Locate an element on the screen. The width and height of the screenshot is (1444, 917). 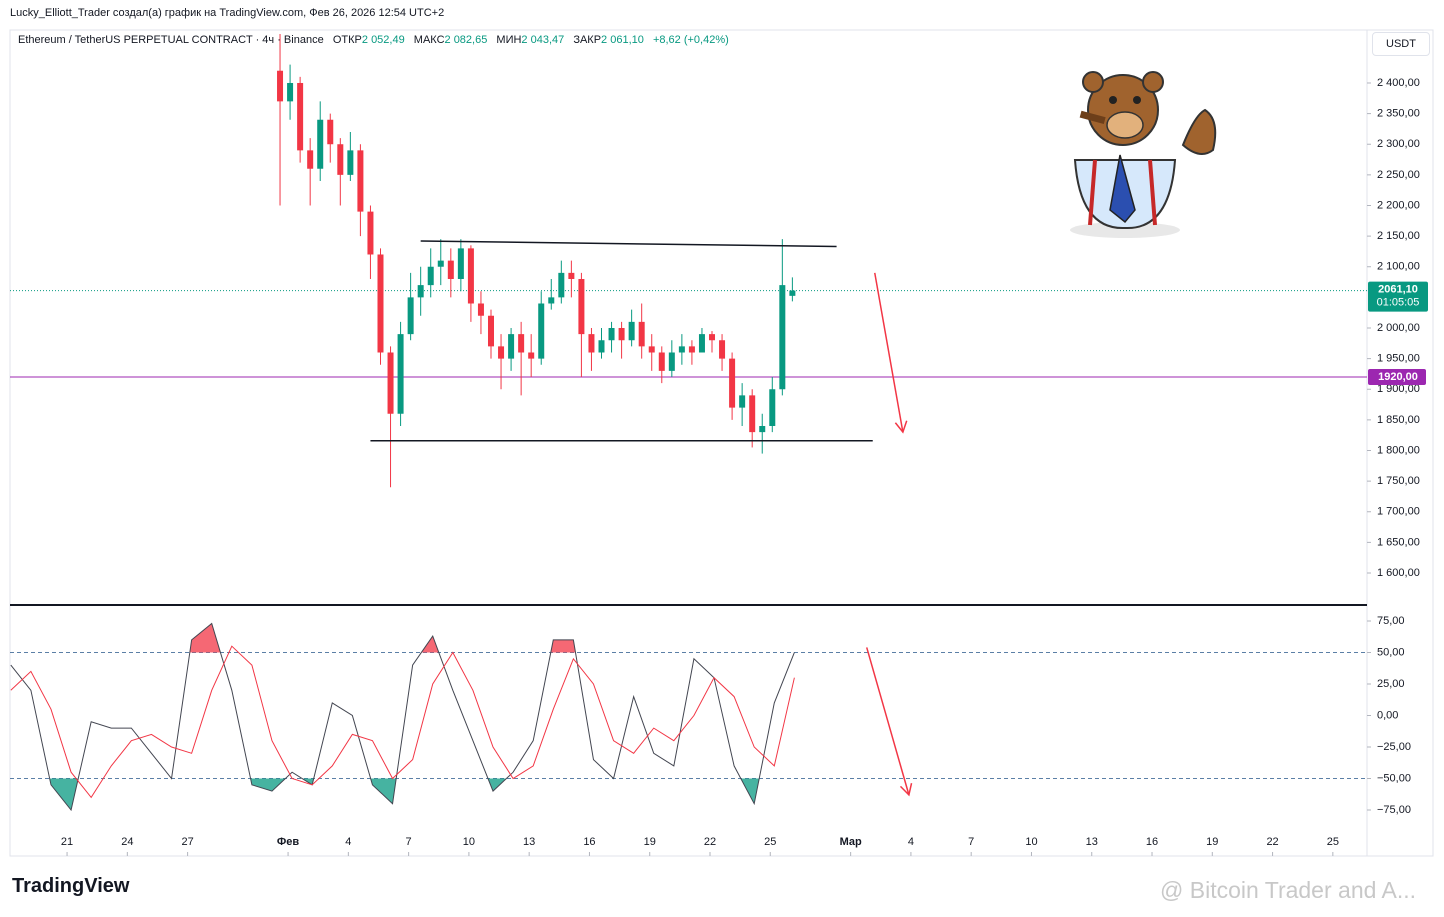
trendline is located at coordinates (628, 244).